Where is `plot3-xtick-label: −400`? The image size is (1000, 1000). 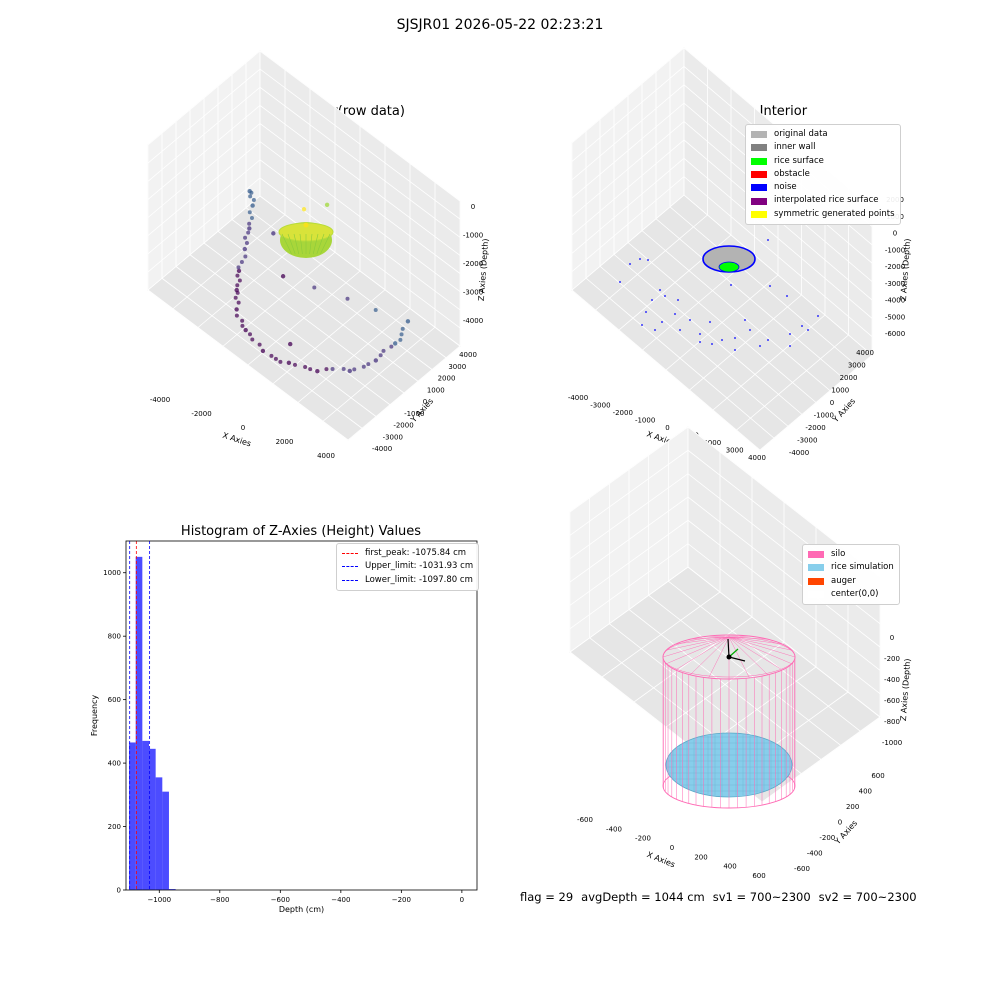
plot3-xtick-label: −400 is located at coordinates (340, 900).